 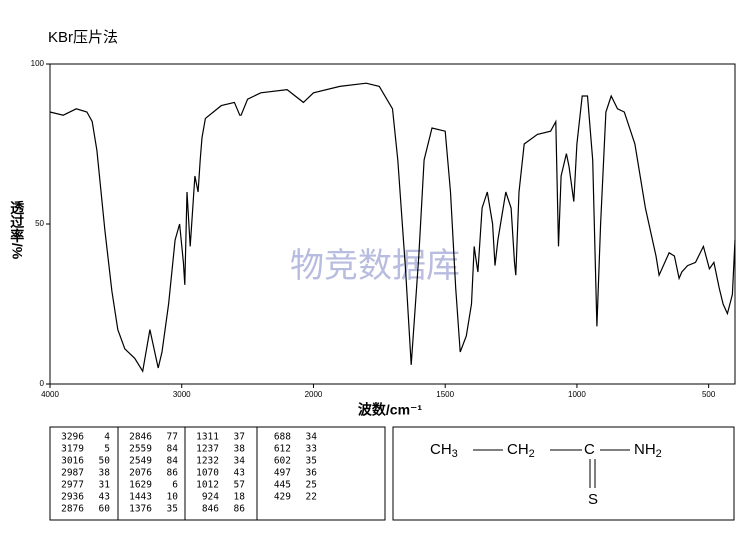 I want to click on y-tick-label: 50, so click(x=39, y=223).